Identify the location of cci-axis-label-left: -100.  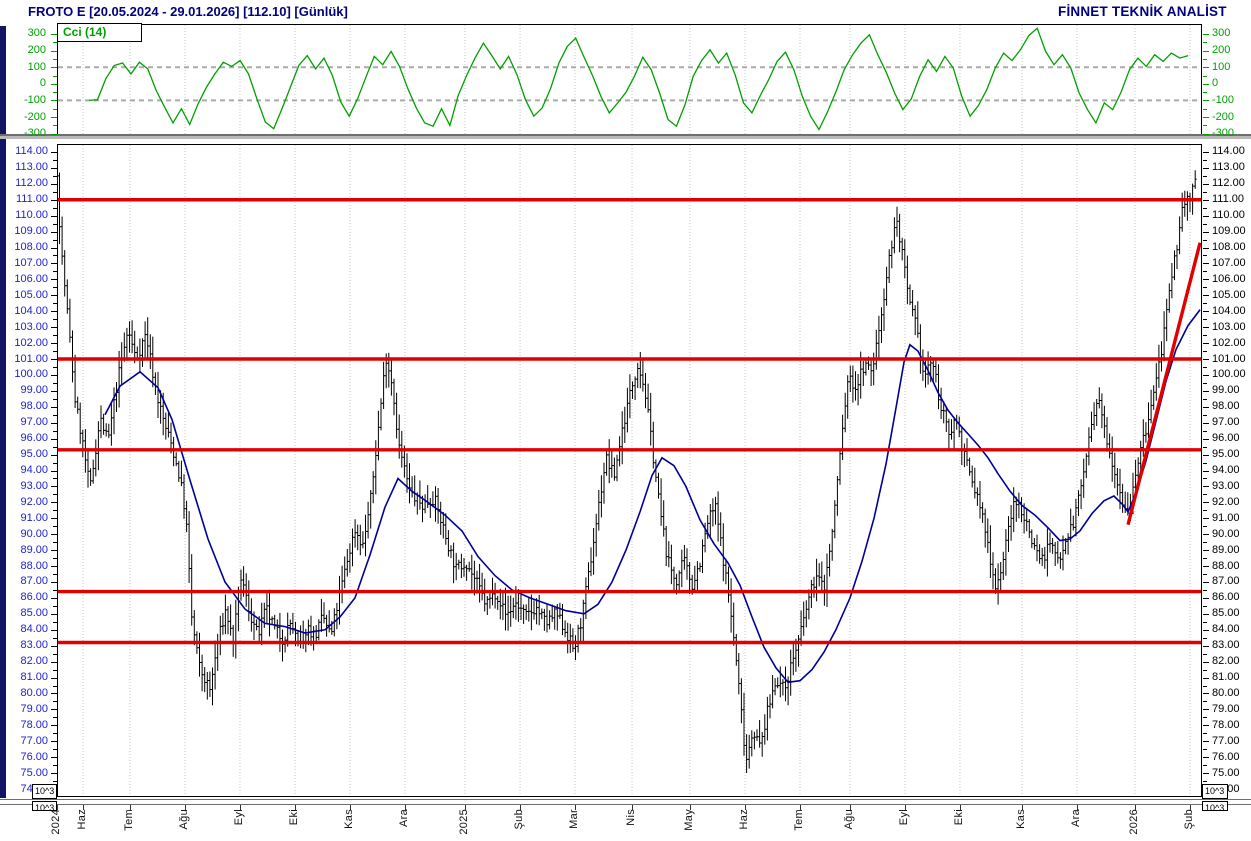
(34, 99).